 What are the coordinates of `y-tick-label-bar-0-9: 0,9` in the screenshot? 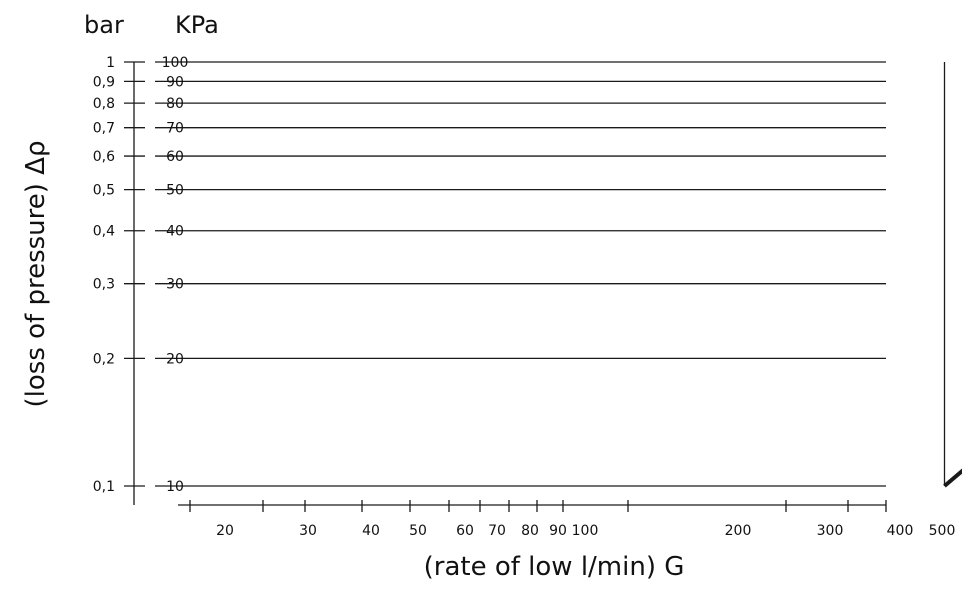 It's located at (104, 82).